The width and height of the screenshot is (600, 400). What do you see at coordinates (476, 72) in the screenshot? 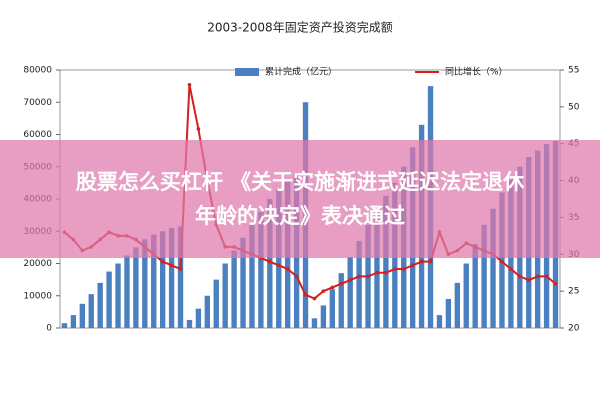
I see `legend-label: 同比增长（%）` at bounding box center [476, 72].